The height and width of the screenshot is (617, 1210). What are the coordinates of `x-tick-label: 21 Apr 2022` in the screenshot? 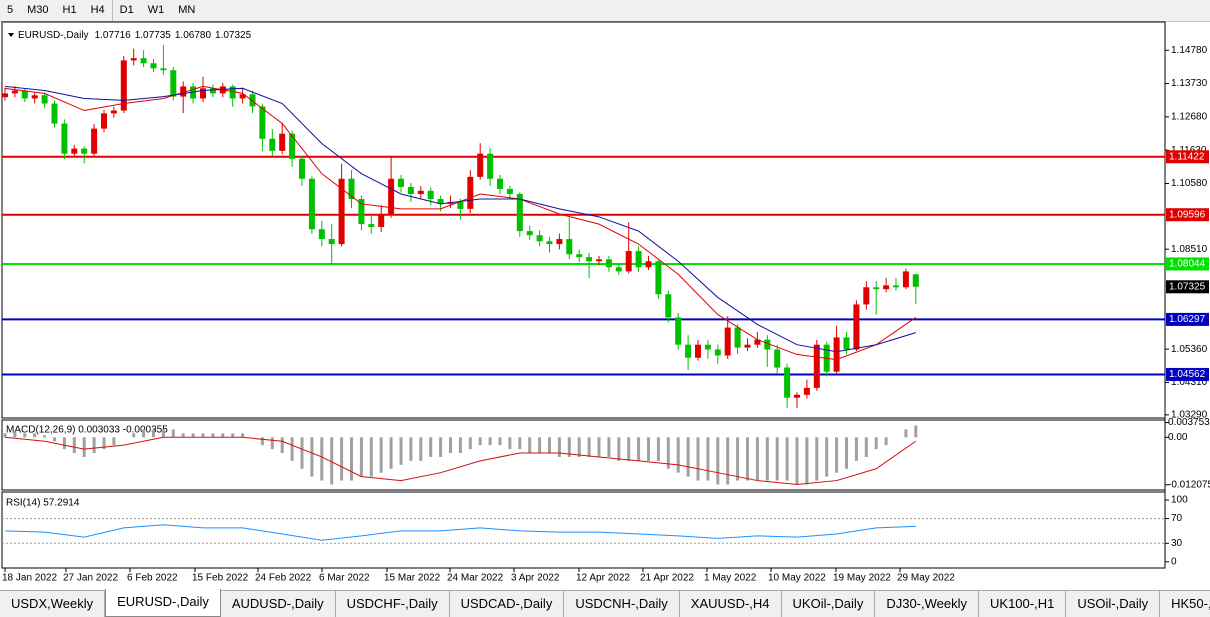 It's located at (667, 578).